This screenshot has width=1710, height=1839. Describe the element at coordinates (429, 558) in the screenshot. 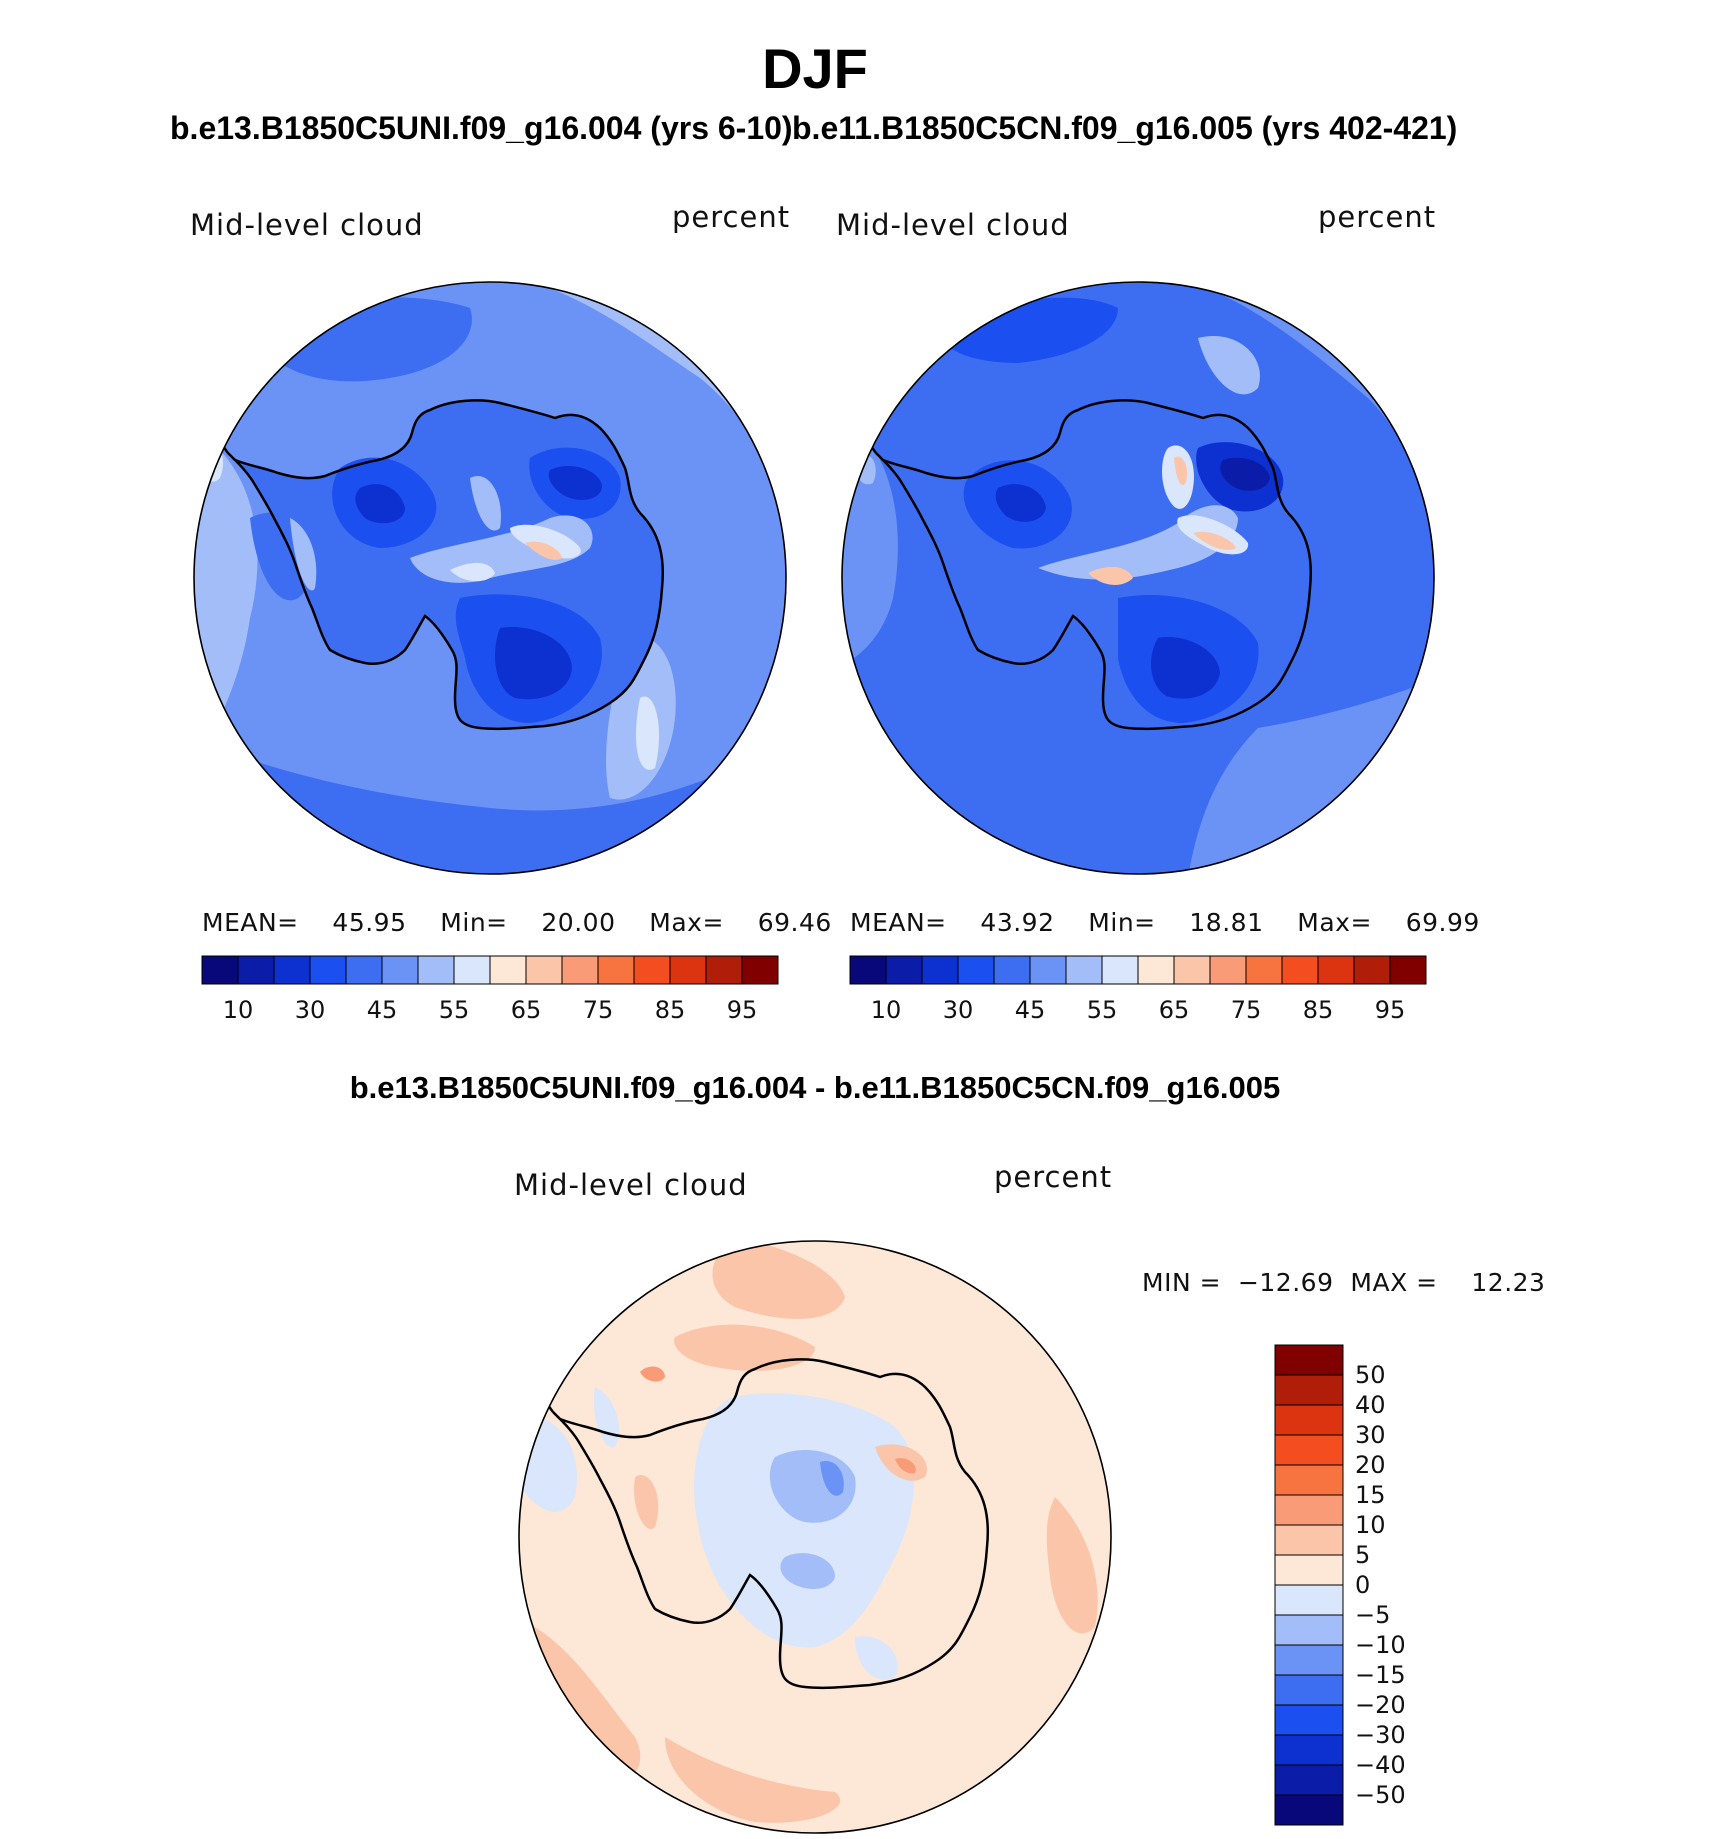

I see `panel1-continent-field` at that location.